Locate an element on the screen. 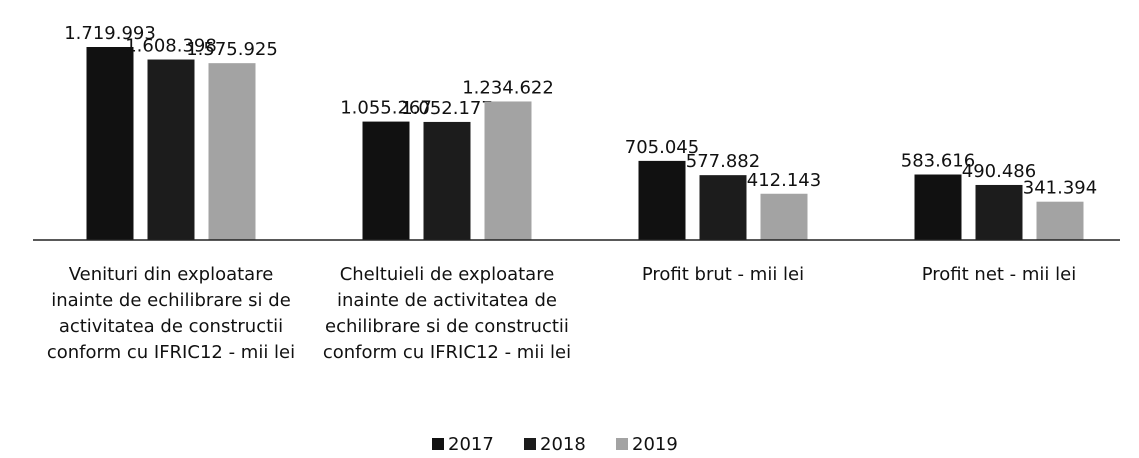 This screenshot has width=1139, height=458. data-label: 1.234.622 is located at coordinates (508, 87).